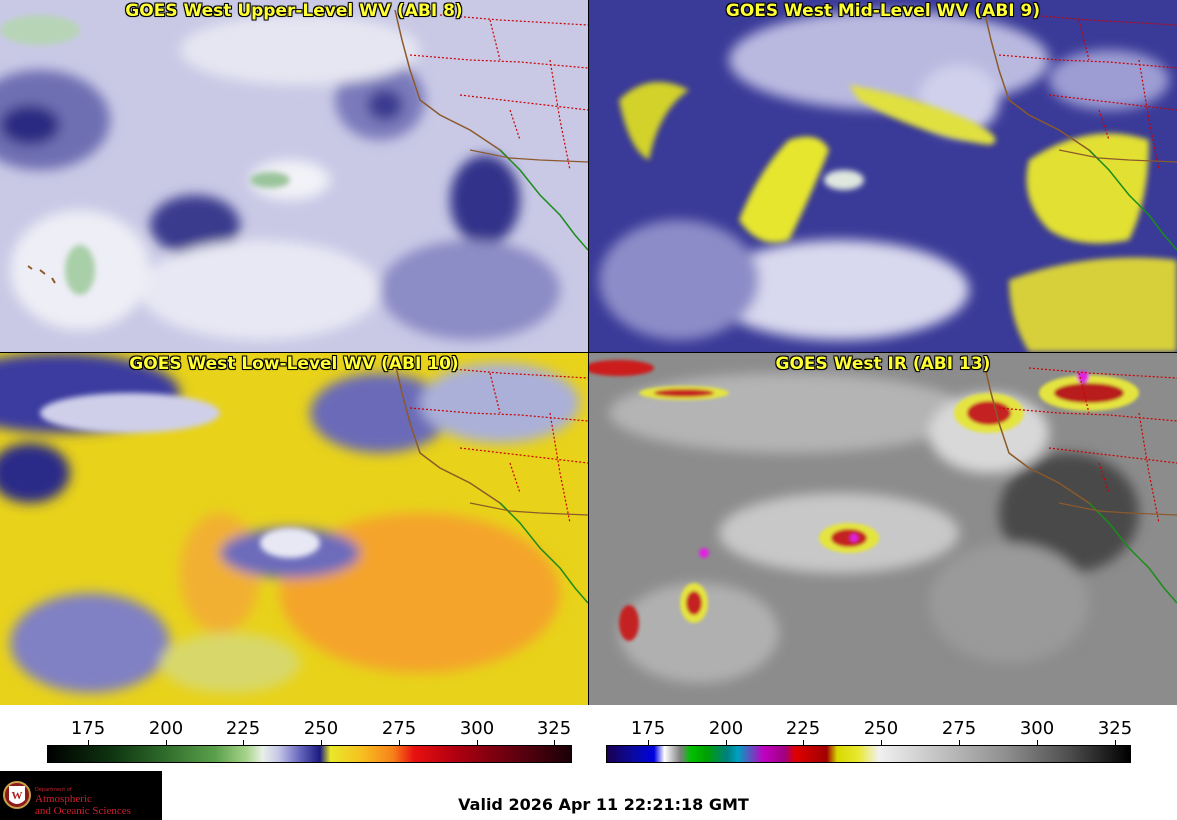  Describe the element at coordinates (726, 728) in the screenshot. I see `ir-tick-label: 200` at that location.